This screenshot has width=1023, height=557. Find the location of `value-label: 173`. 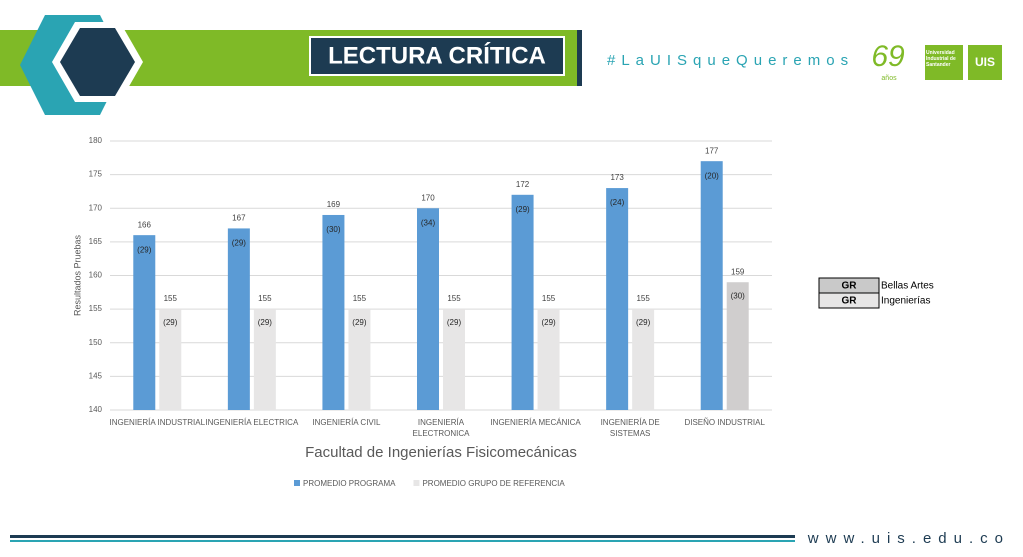

value-label: 173 is located at coordinates (617, 177).